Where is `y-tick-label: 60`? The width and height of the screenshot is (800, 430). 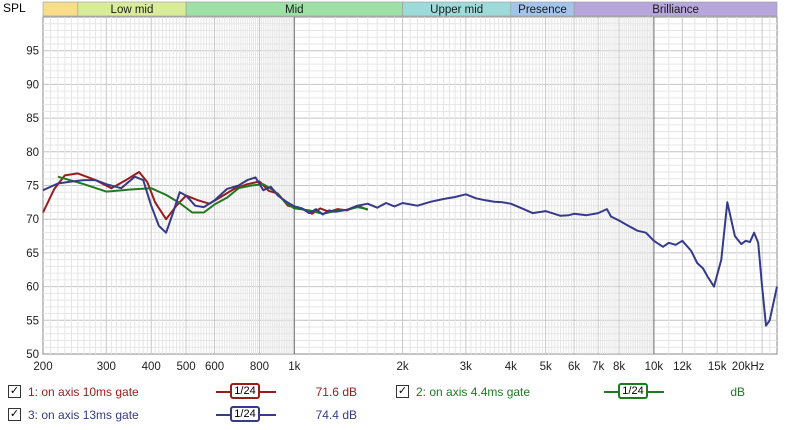
y-tick-label: 60 is located at coordinates (32, 288).